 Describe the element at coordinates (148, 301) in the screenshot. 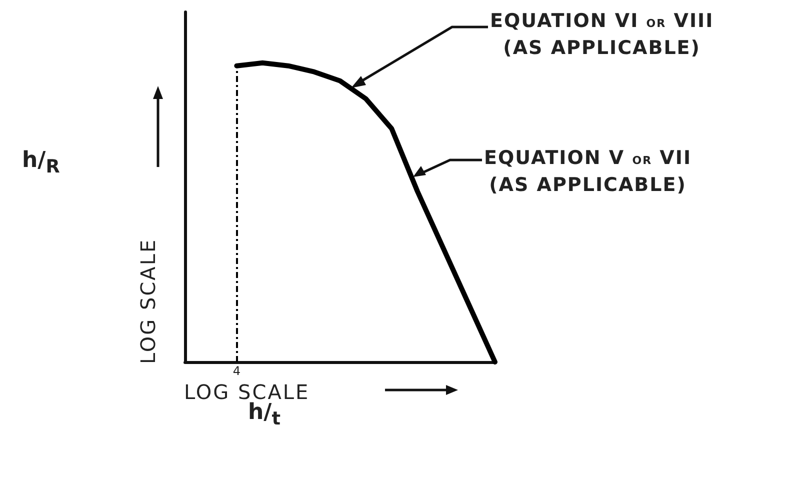

I see `text: LOG SCALE` at that location.